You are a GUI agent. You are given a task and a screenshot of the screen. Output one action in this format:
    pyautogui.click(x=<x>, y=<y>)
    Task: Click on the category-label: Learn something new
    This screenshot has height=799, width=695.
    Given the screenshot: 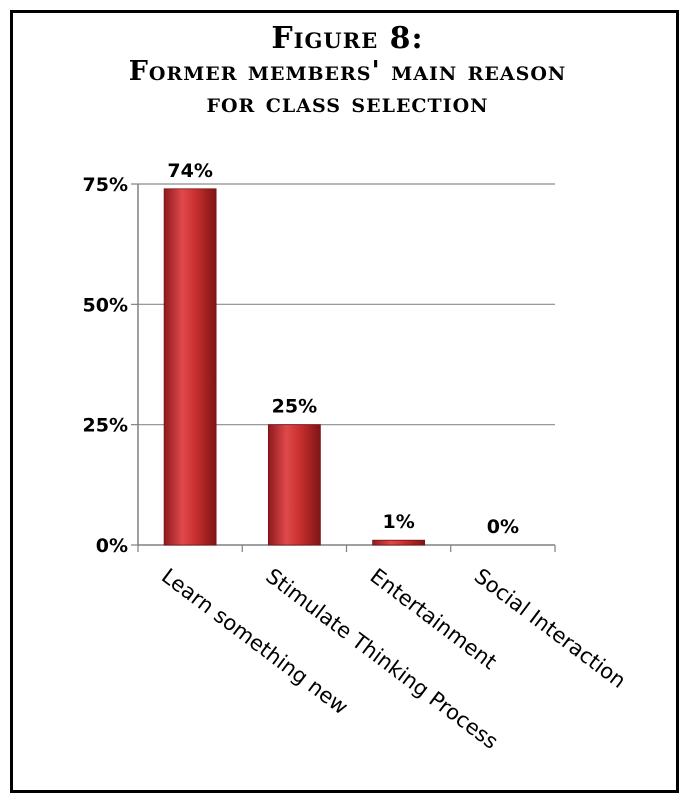 What is the action you would take?
    pyautogui.click(x=254, y=642)
    